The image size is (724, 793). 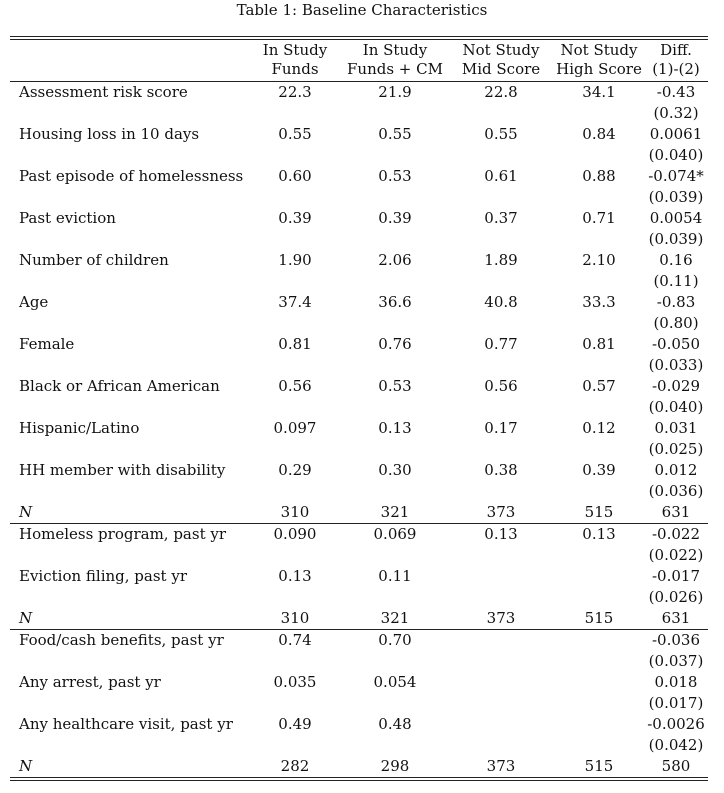 What do you see at coordinates (676, 302) in the screenshot?
I see `table-cell: -0.83` at bounding box center [676, 302].